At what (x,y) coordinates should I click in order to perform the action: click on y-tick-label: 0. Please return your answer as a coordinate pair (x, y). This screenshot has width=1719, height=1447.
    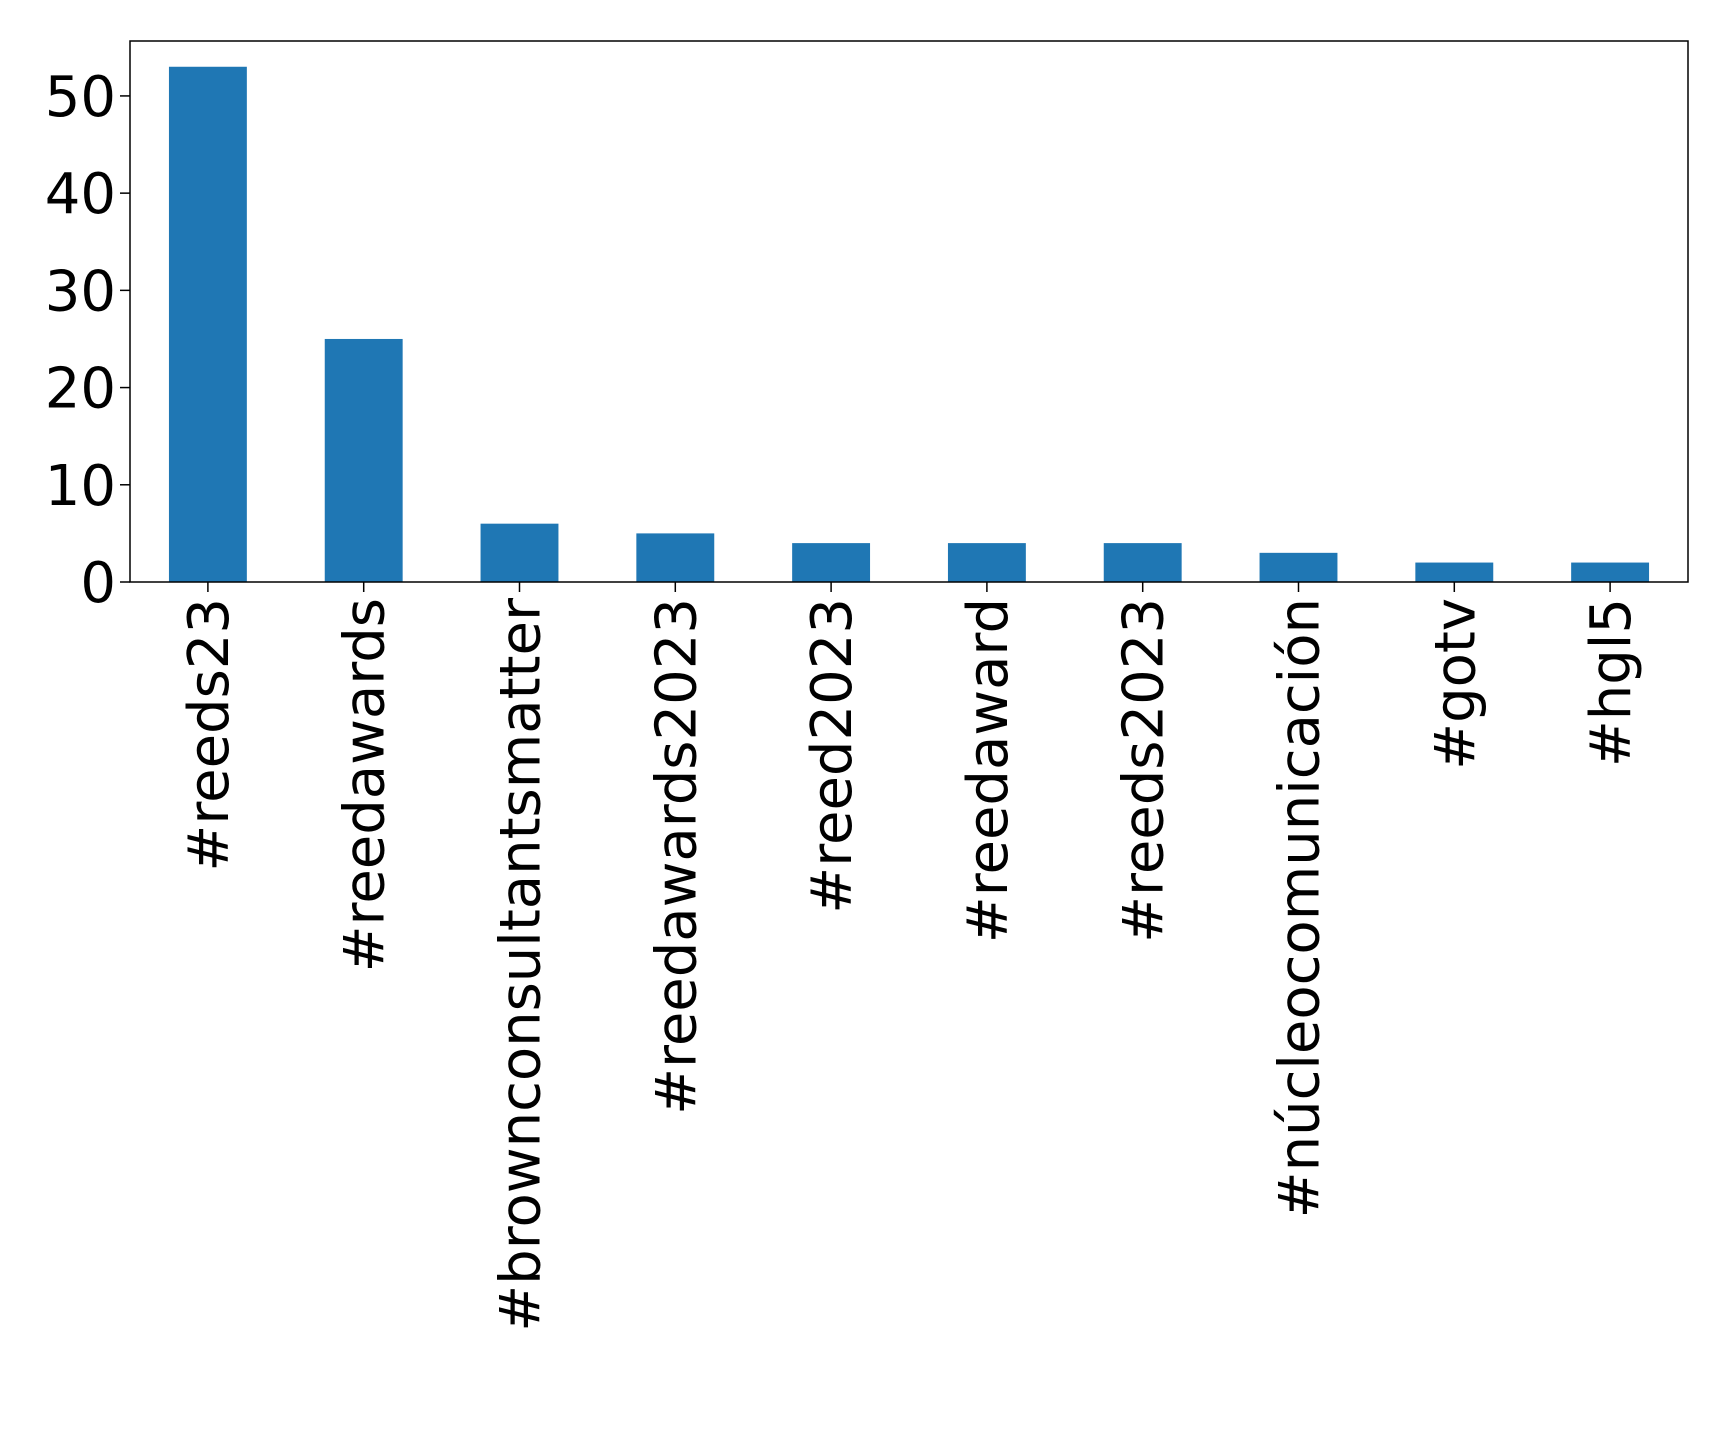
    Looking at the image, I should click on (98, 583).